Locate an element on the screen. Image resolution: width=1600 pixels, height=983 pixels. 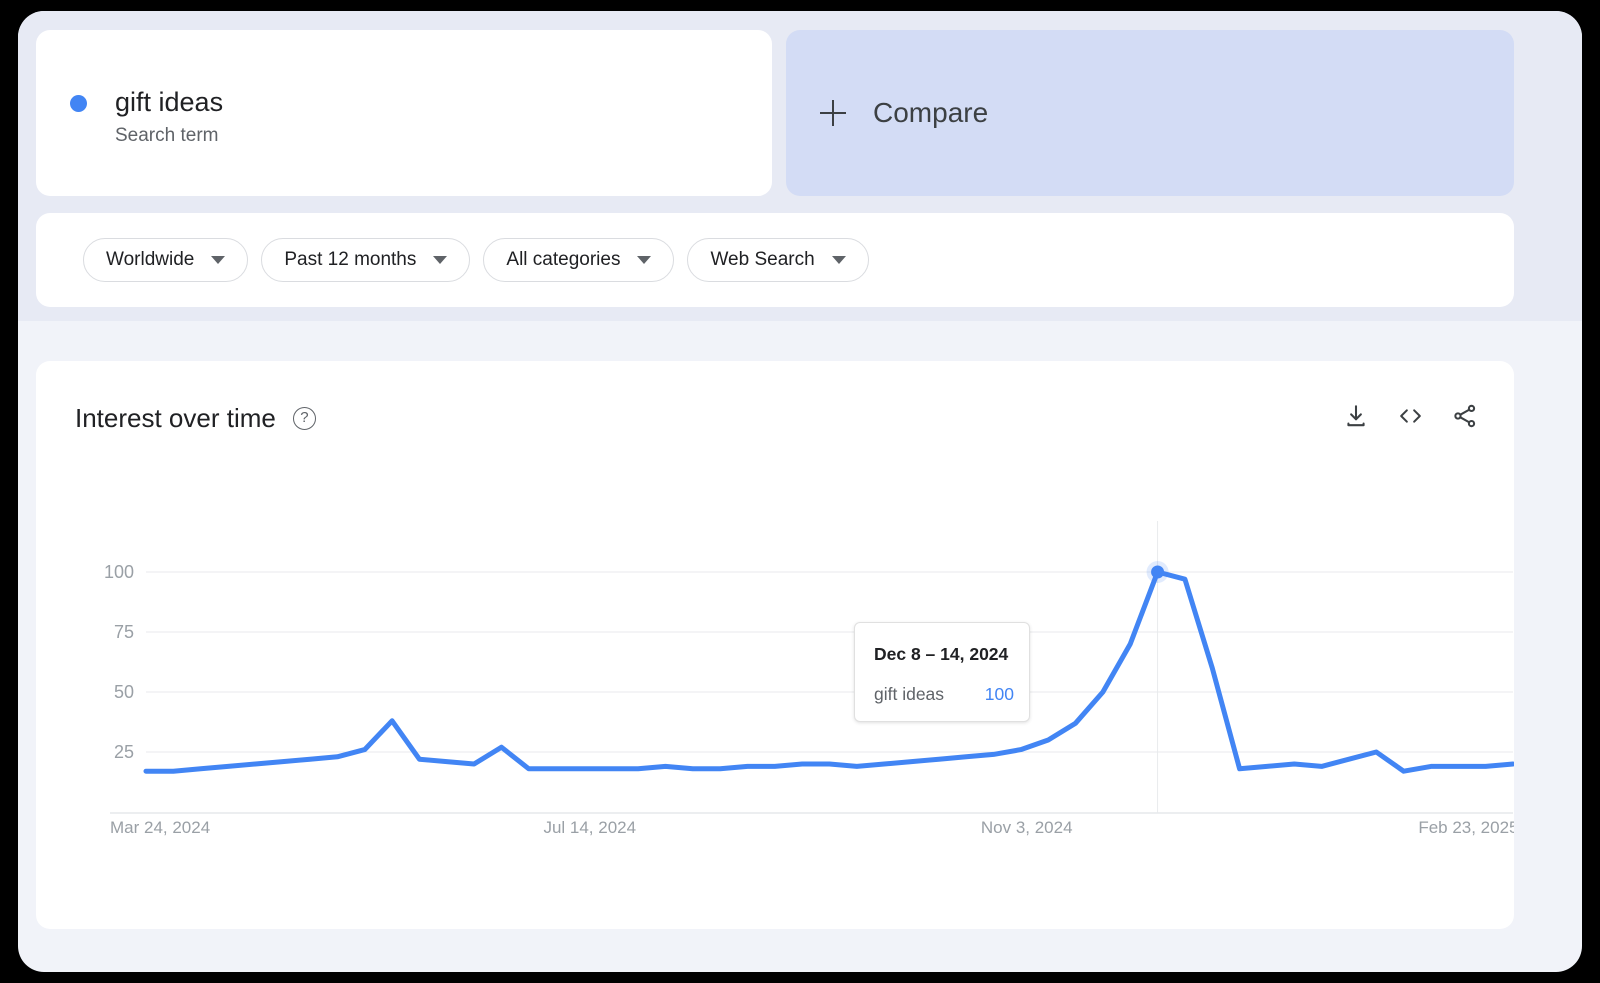
filter-search-type: Web Search is located at coordinates (778, 260).